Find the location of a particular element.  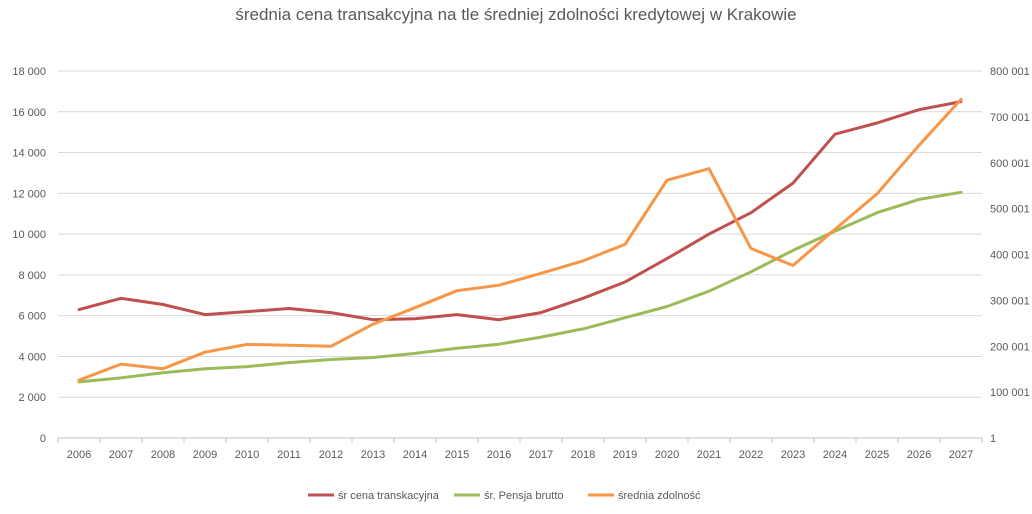

legend-entry: średnia zdolność is located at coordinates (659, 496).